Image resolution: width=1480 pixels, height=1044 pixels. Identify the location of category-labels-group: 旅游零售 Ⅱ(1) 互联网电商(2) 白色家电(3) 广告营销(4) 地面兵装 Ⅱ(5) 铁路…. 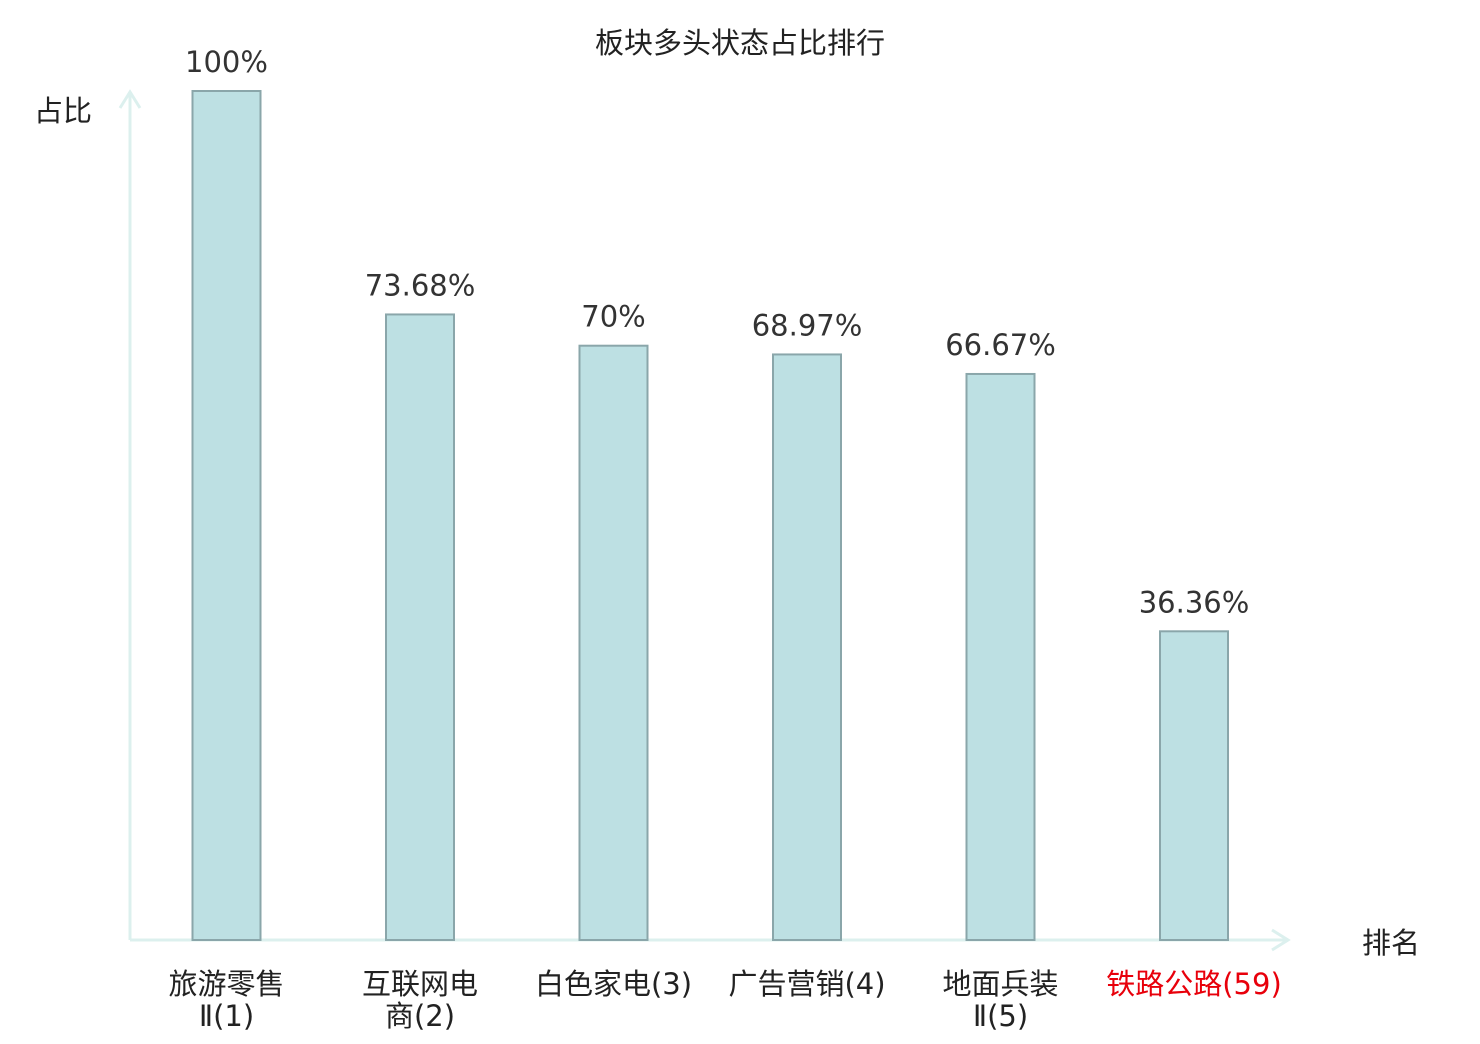
(724, 1000).